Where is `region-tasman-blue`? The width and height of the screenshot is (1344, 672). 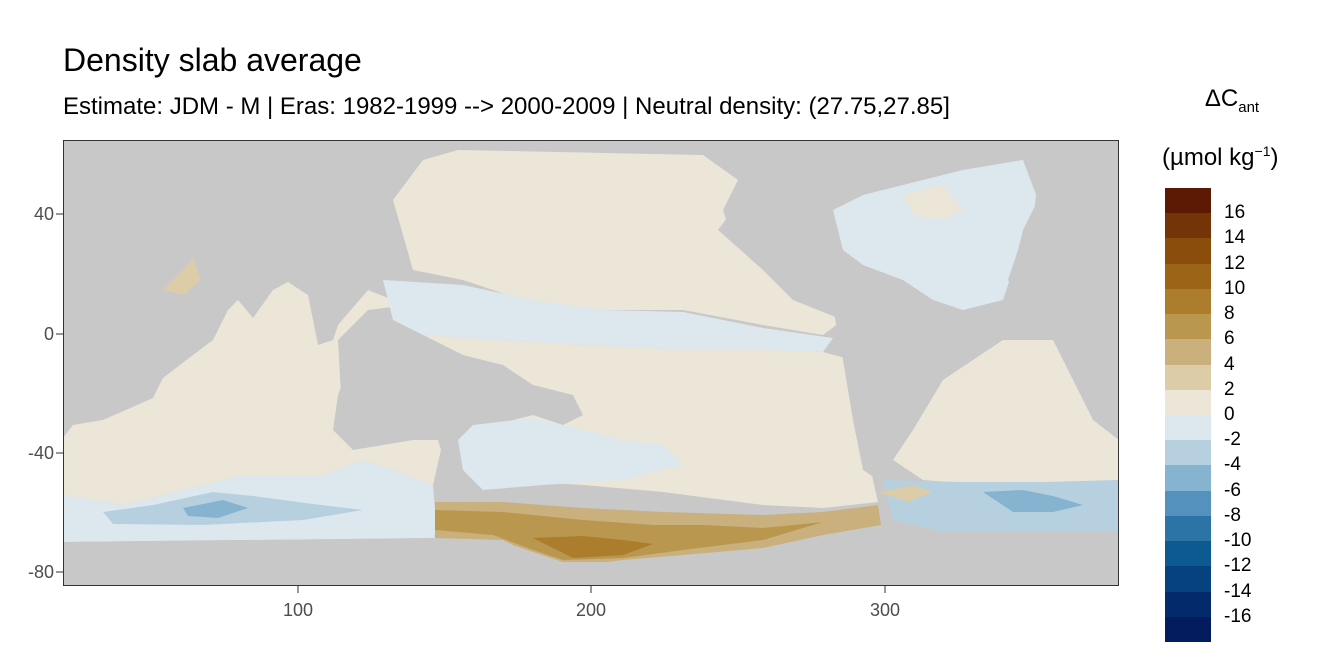
region-tasman-blue is located at coordinates (570, 454).